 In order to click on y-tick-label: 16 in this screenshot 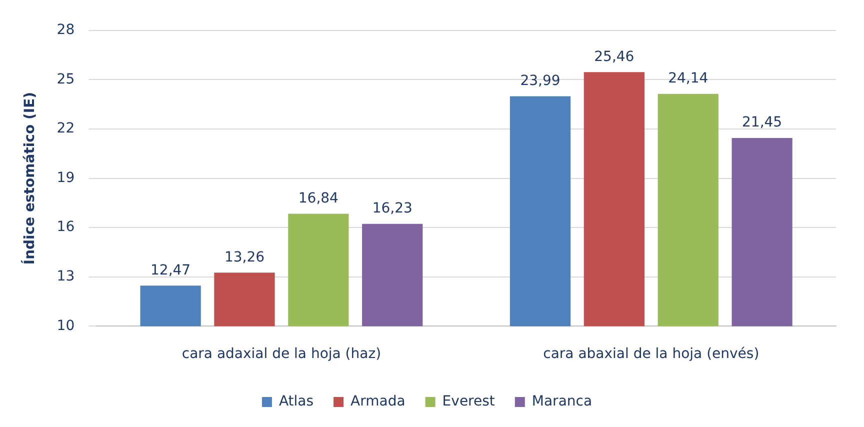, I will do `click(65, 227)`.